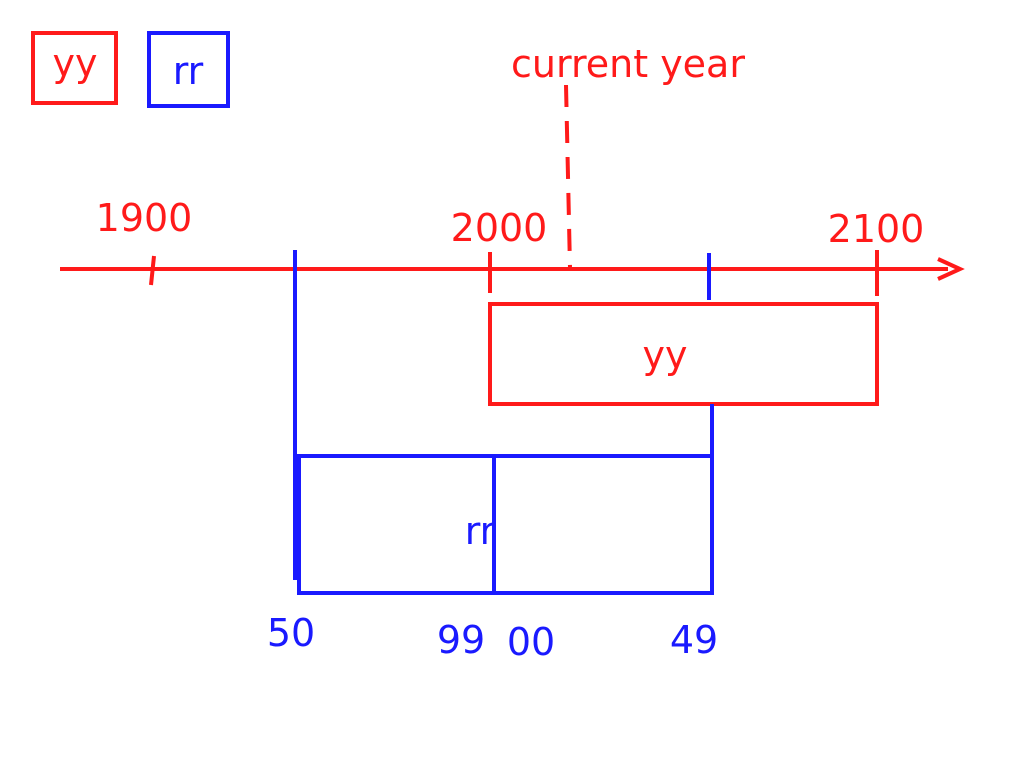 The height and width of the screenshot is (768, 1024). What do you see at coordinates (531, 642) in the screenshot?
I see `rr-tick-label-00: 00` at bounding box center [531, 642].